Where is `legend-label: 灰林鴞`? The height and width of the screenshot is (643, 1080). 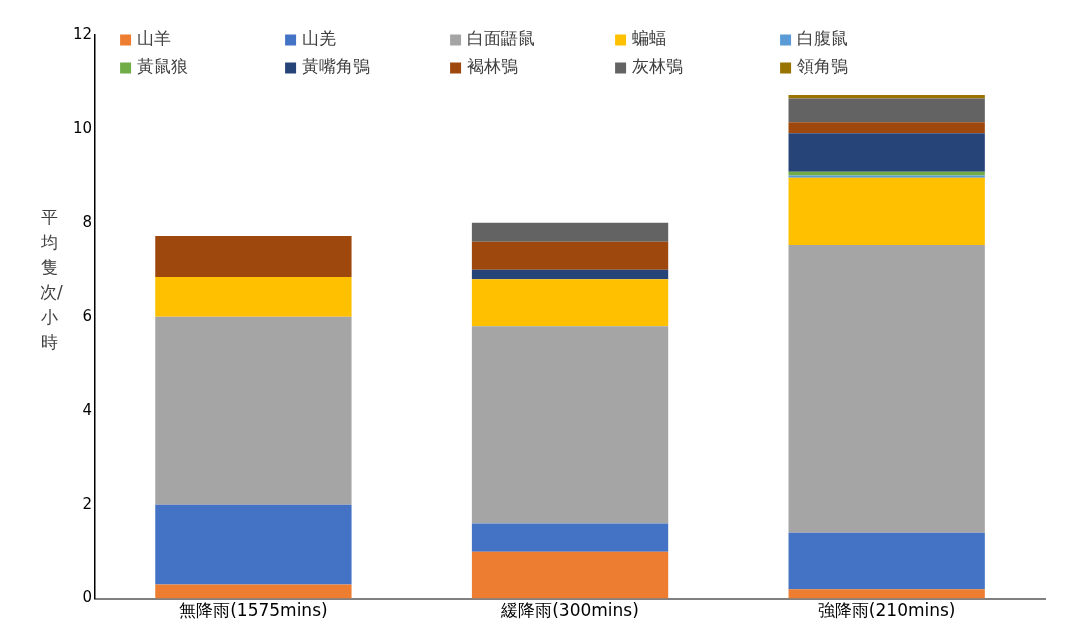 legend-label: 灰林鴞 is located at coordinates (658, 66).